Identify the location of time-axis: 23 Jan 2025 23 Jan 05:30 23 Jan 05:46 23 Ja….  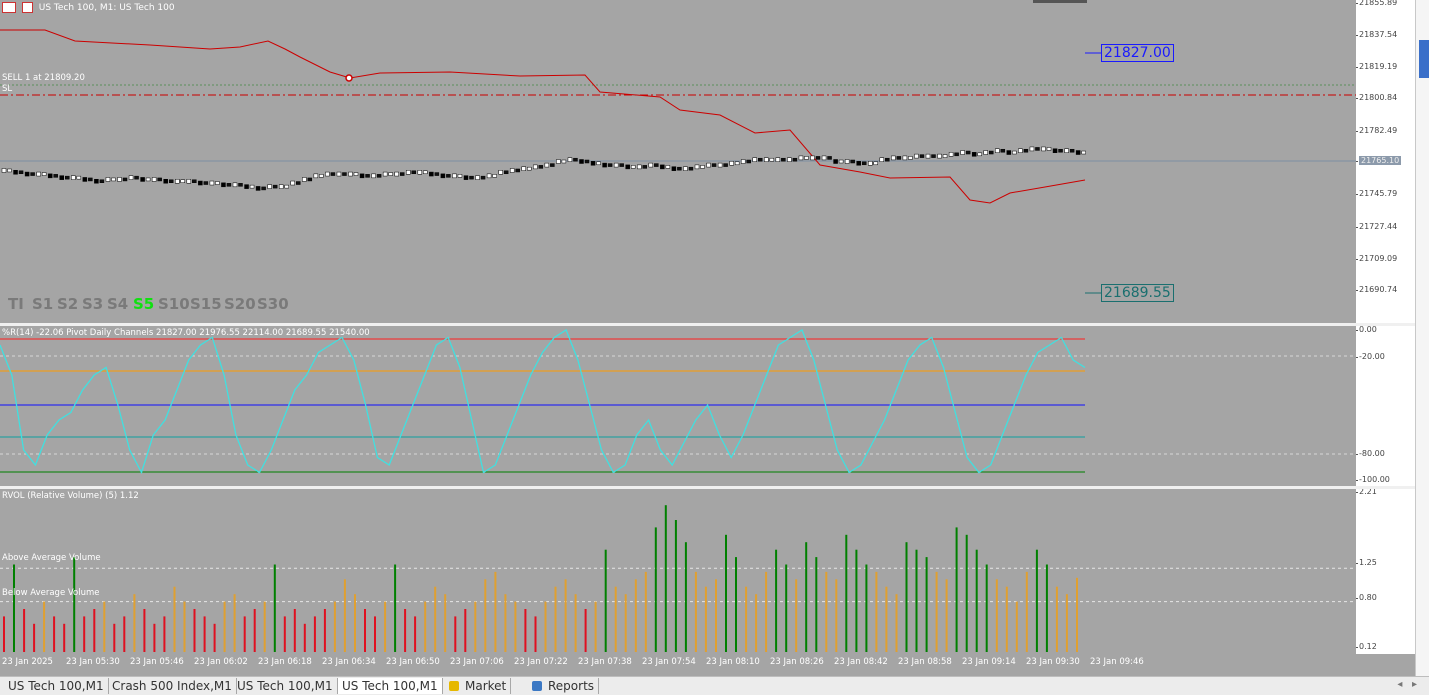
(707, 665).